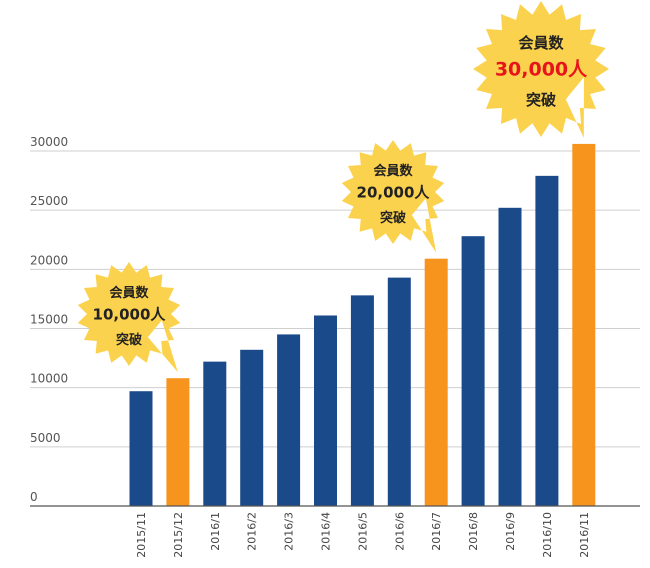 The height and width of the screenshot is (568, 650). What do you see at coordinates (178, 535) in the screenshot?
I see `x-tick-label: 2015/12` at bounding box center [178, 535].